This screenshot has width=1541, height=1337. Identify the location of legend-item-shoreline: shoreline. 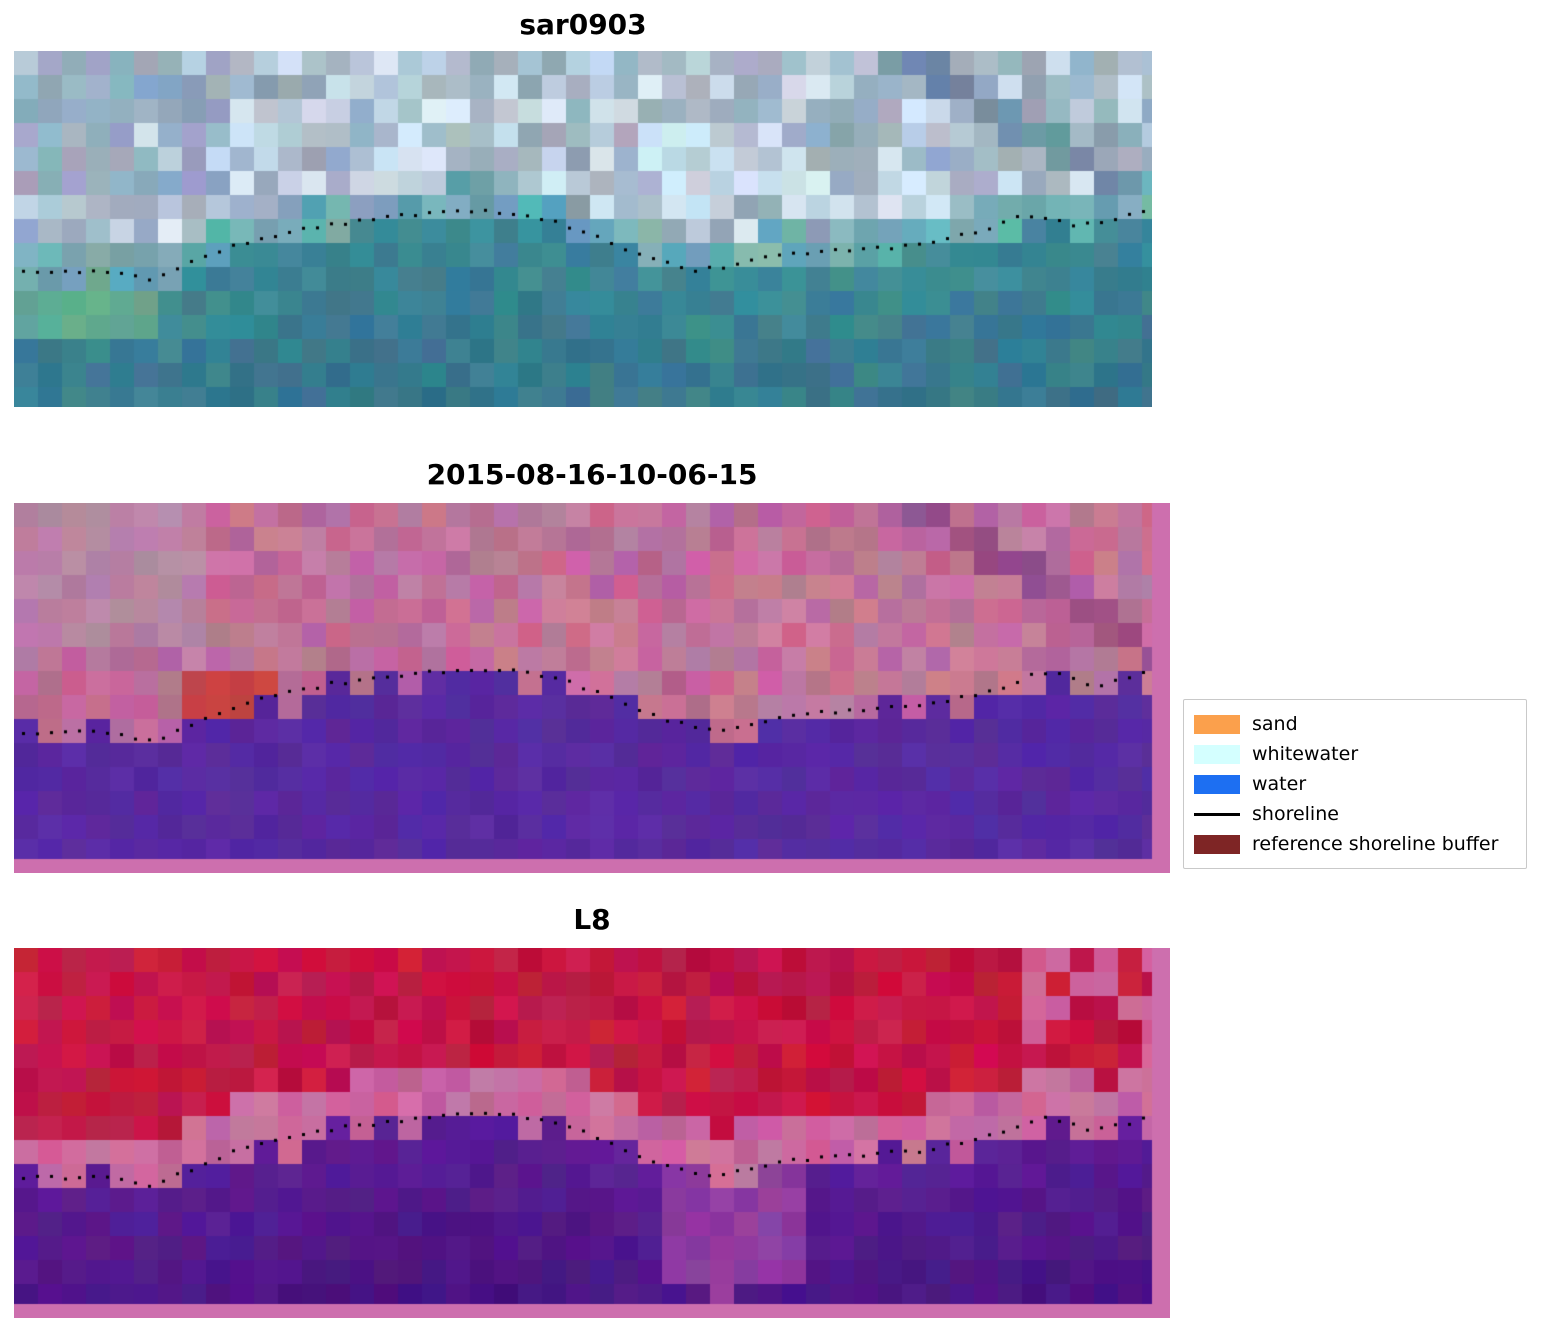
(1355, 814).